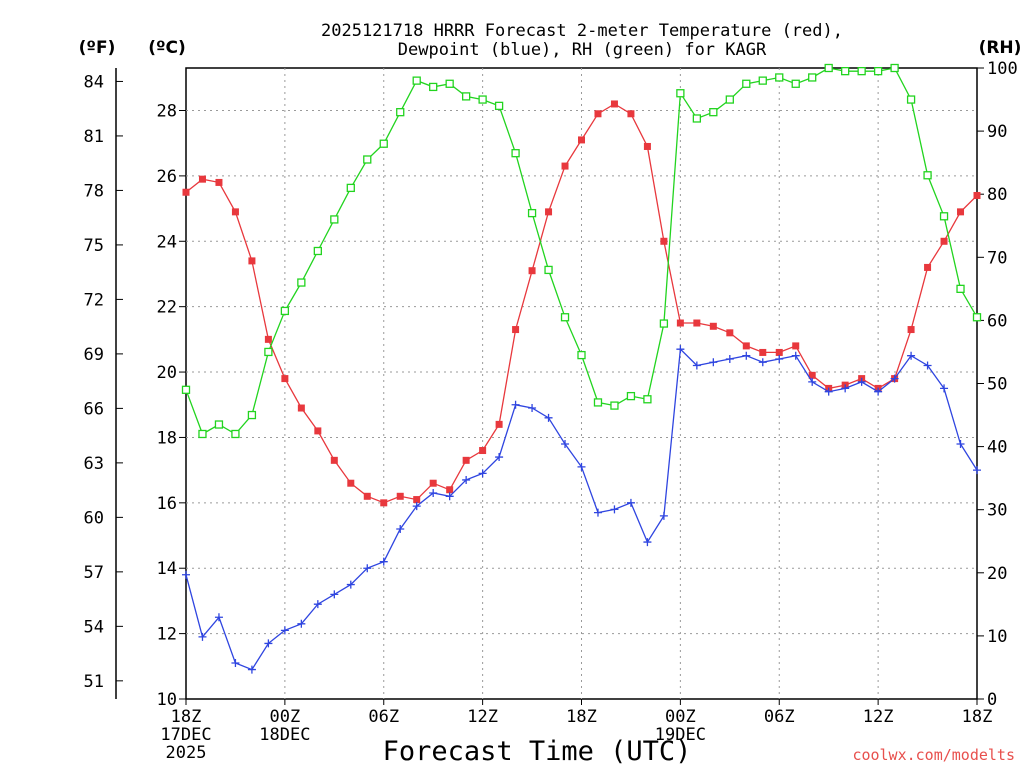 This screenshot has height=768, width=1024. I want to click on fahrenheit-tick-label: 57, so click(94, 573).